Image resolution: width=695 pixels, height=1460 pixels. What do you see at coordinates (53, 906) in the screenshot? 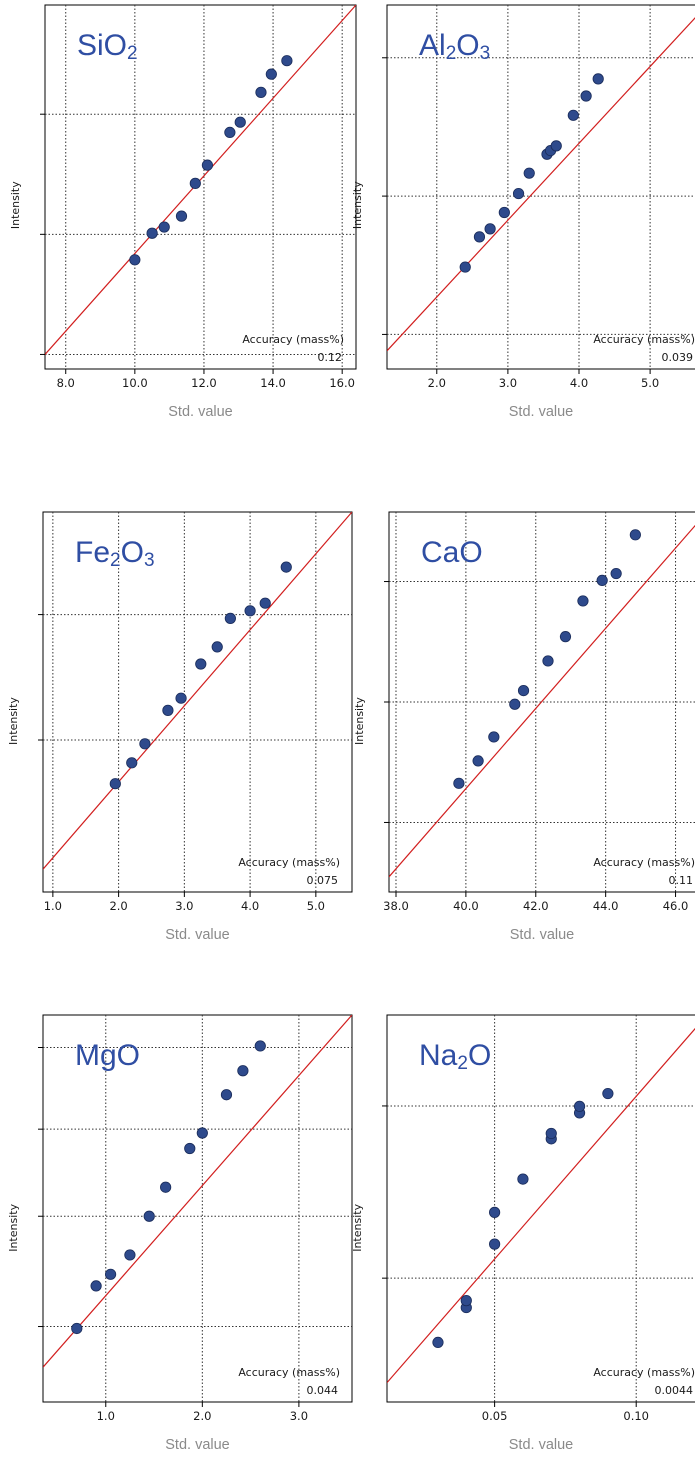
I see `x-tick-label: 1.0` at bounding box center [53, 906].